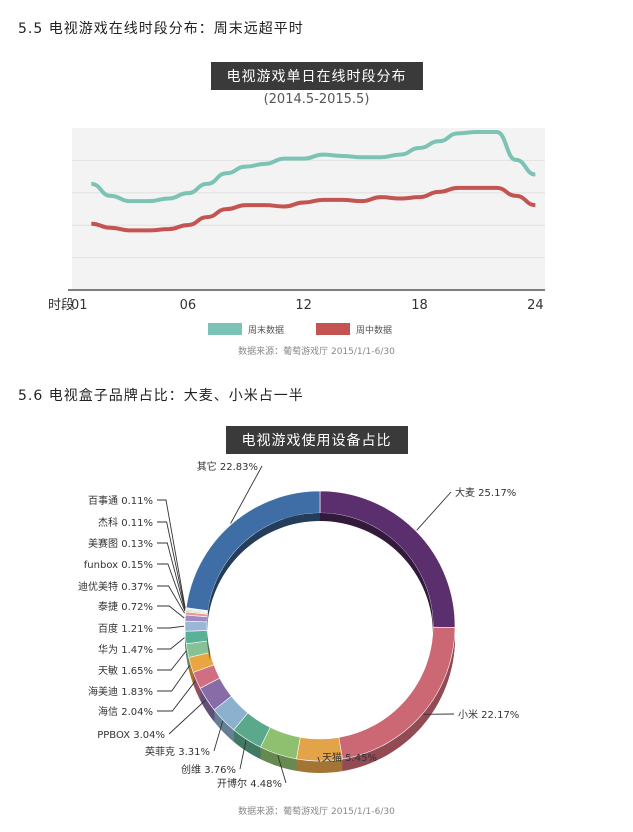 The width and height of the screenshot is (633, 832). I want to click on slice-label: 美赛图 0.13%, so click(120, 543).